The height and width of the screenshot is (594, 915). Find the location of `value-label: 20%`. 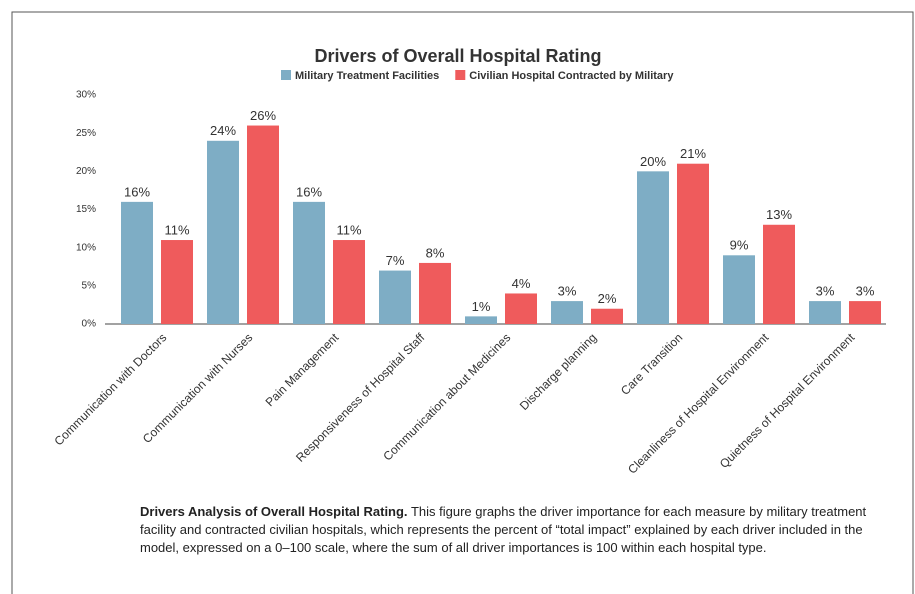

value-label: 20% is located at coordinates (653, 161).